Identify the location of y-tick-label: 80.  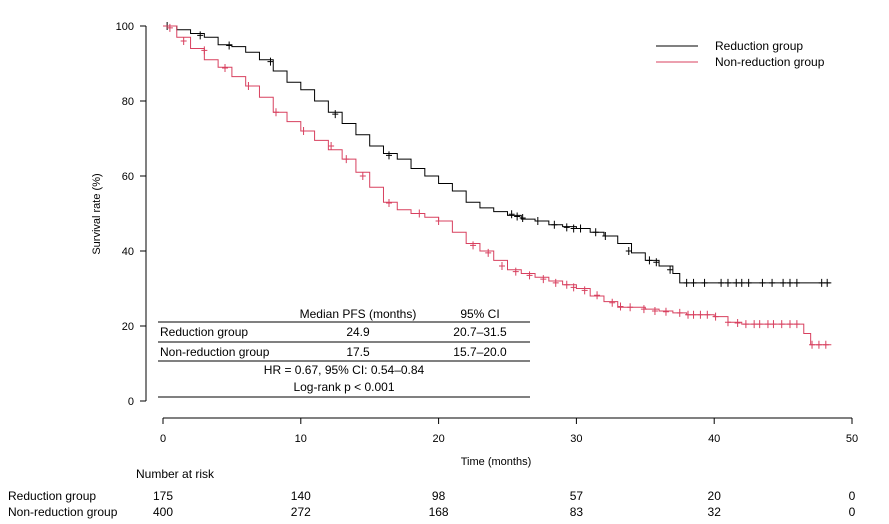
(128, 102).